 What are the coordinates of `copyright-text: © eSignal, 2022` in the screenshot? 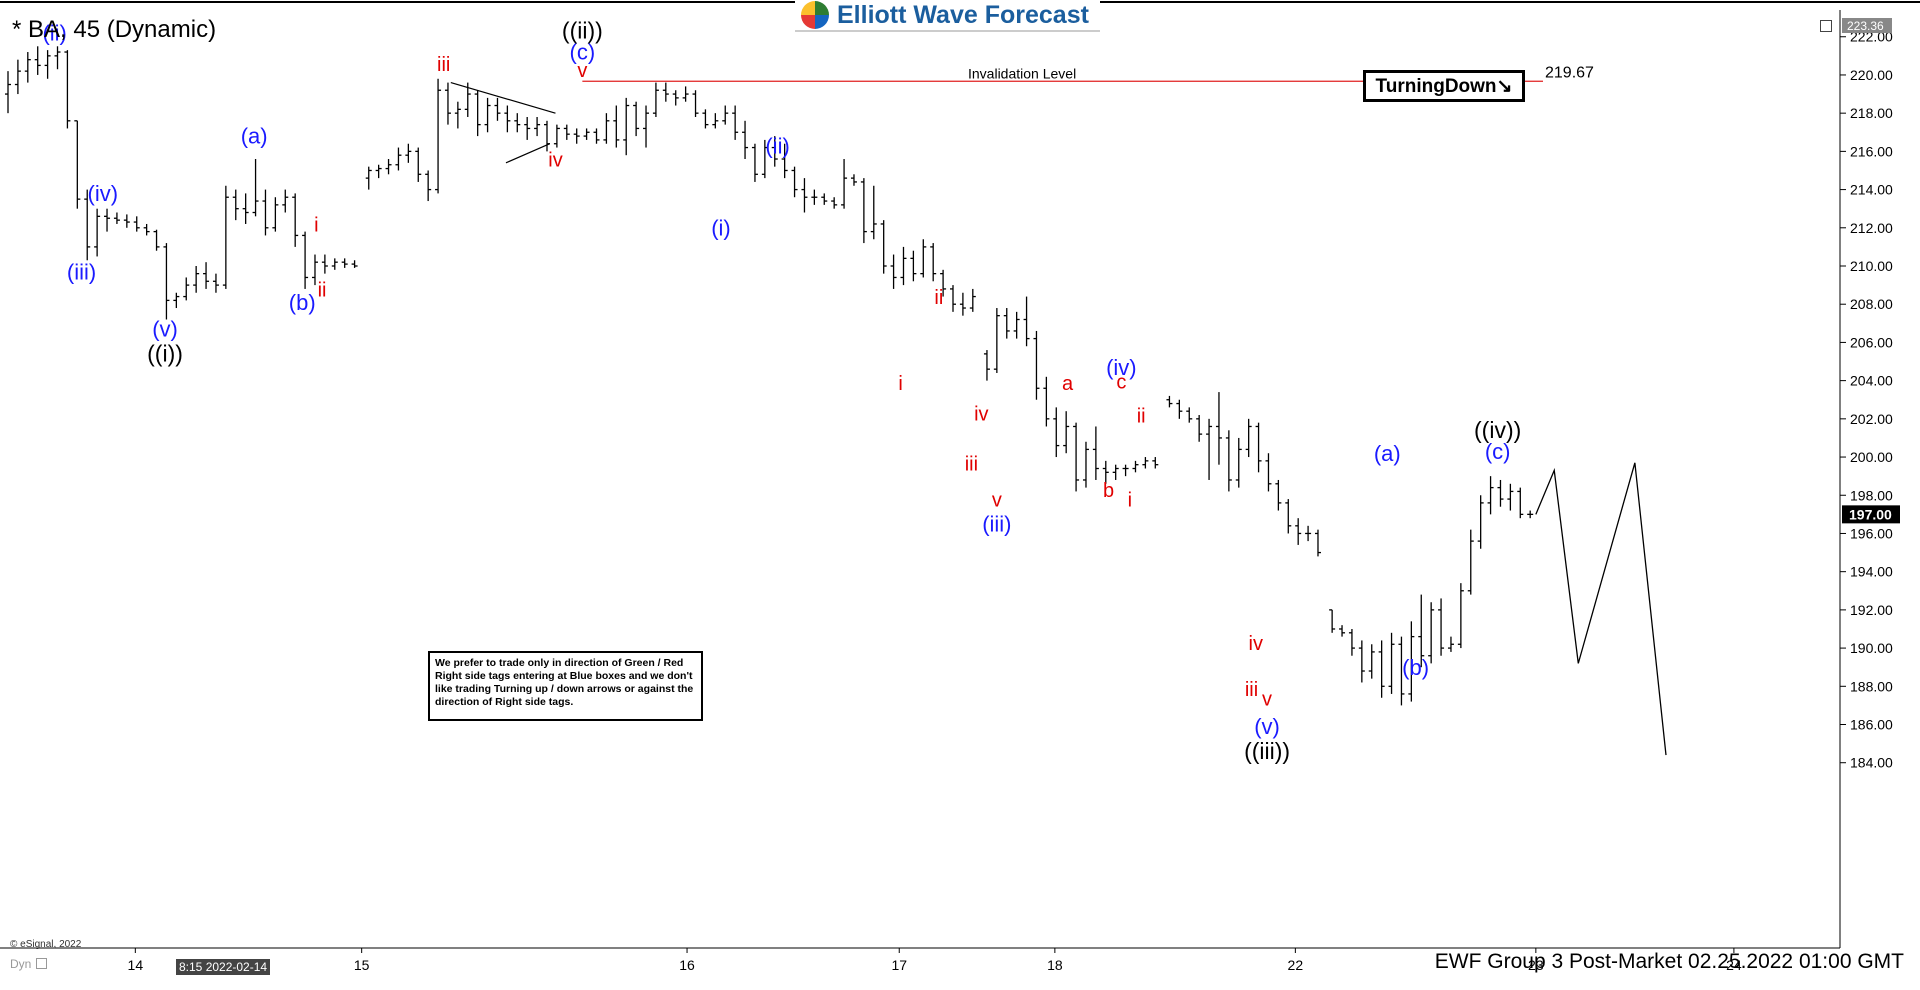 It's located at (46, 944).